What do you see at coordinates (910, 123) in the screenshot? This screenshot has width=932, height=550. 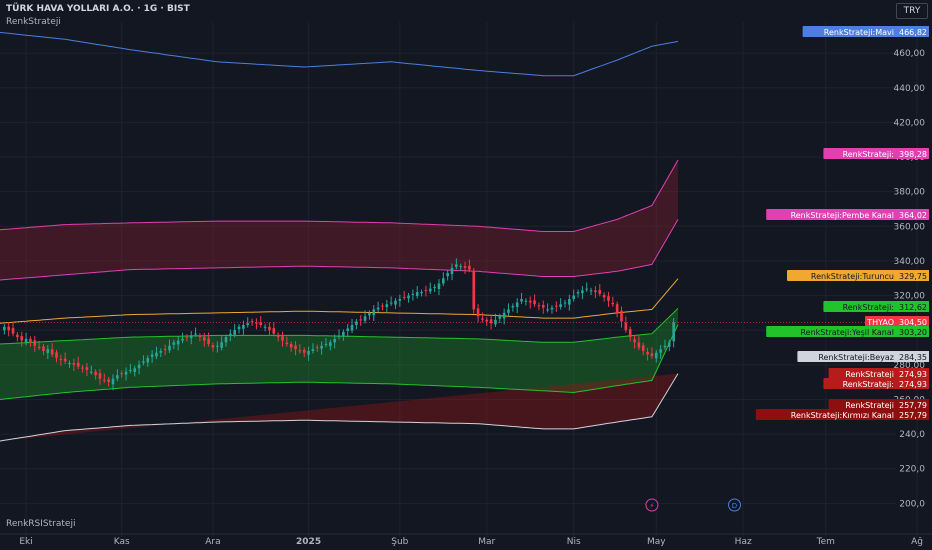 I see `y-tick-label: 420,00` at bounding box center [910, 123].